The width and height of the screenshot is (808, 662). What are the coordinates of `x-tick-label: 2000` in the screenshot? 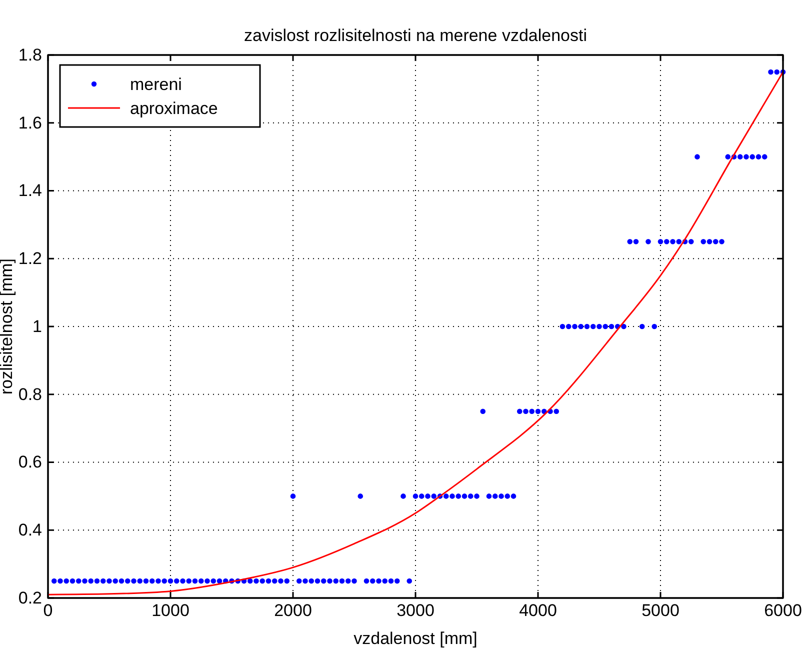 It's located at (293, 610).